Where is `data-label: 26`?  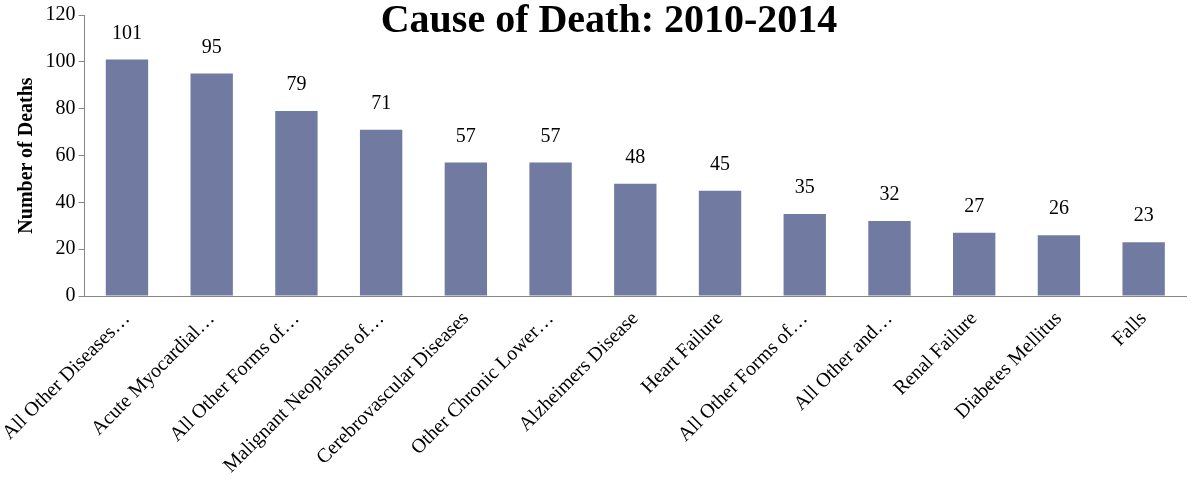
data-label: 26 is located at coordinates (1058, 207).